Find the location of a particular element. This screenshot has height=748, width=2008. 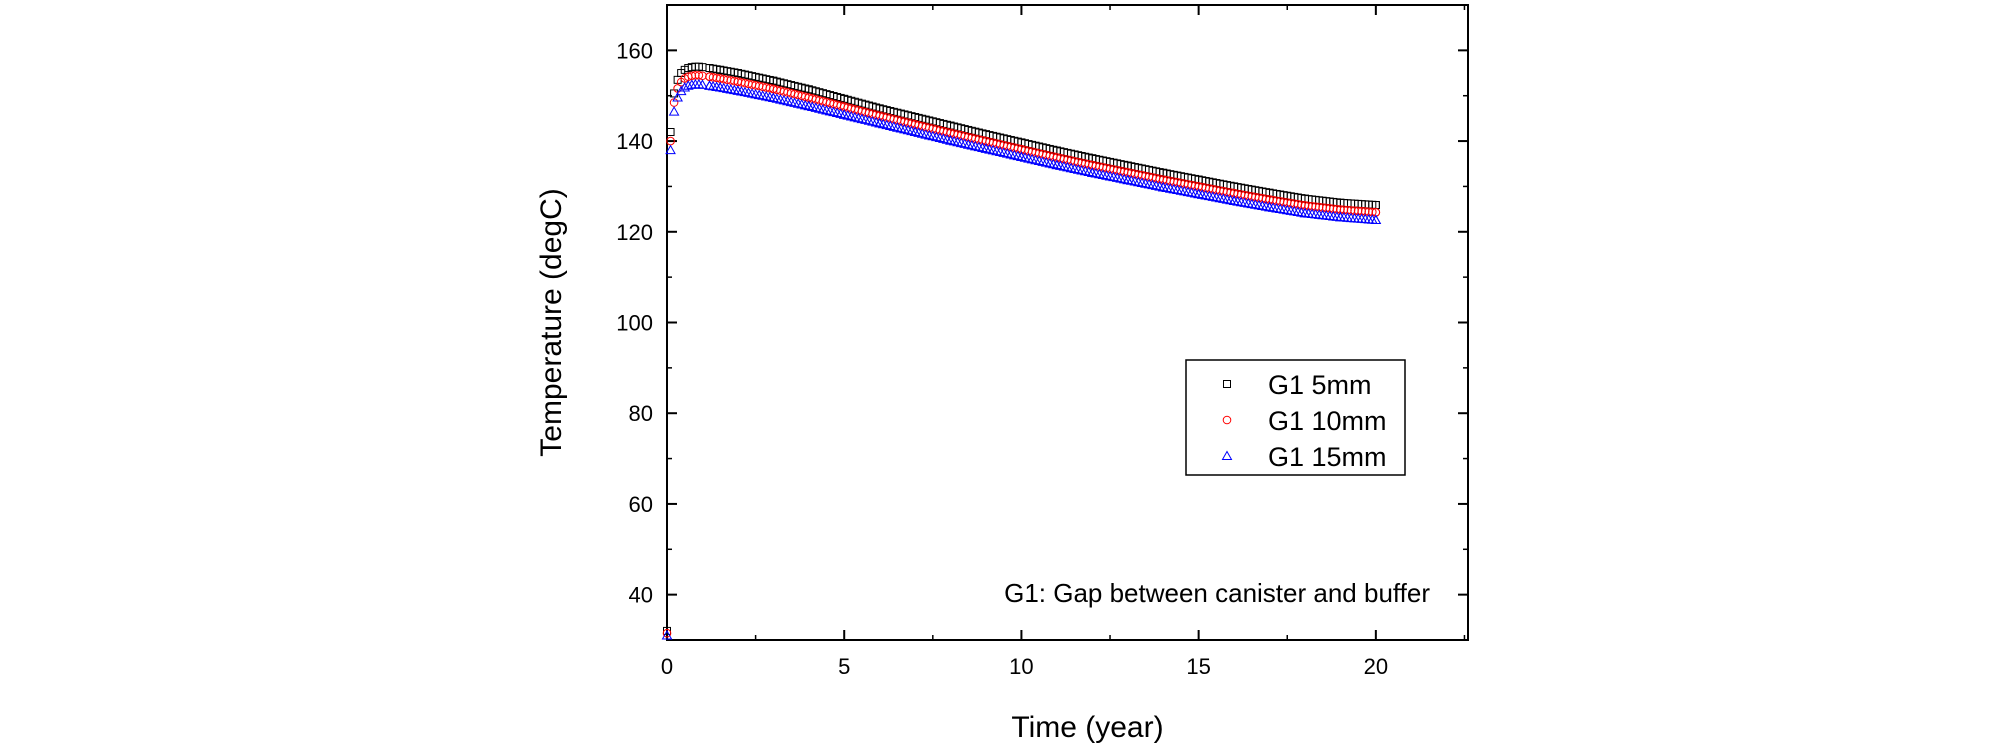

legend: G1 5mm G1 10mm G1 15mm is located at coordinates (1295, 417).